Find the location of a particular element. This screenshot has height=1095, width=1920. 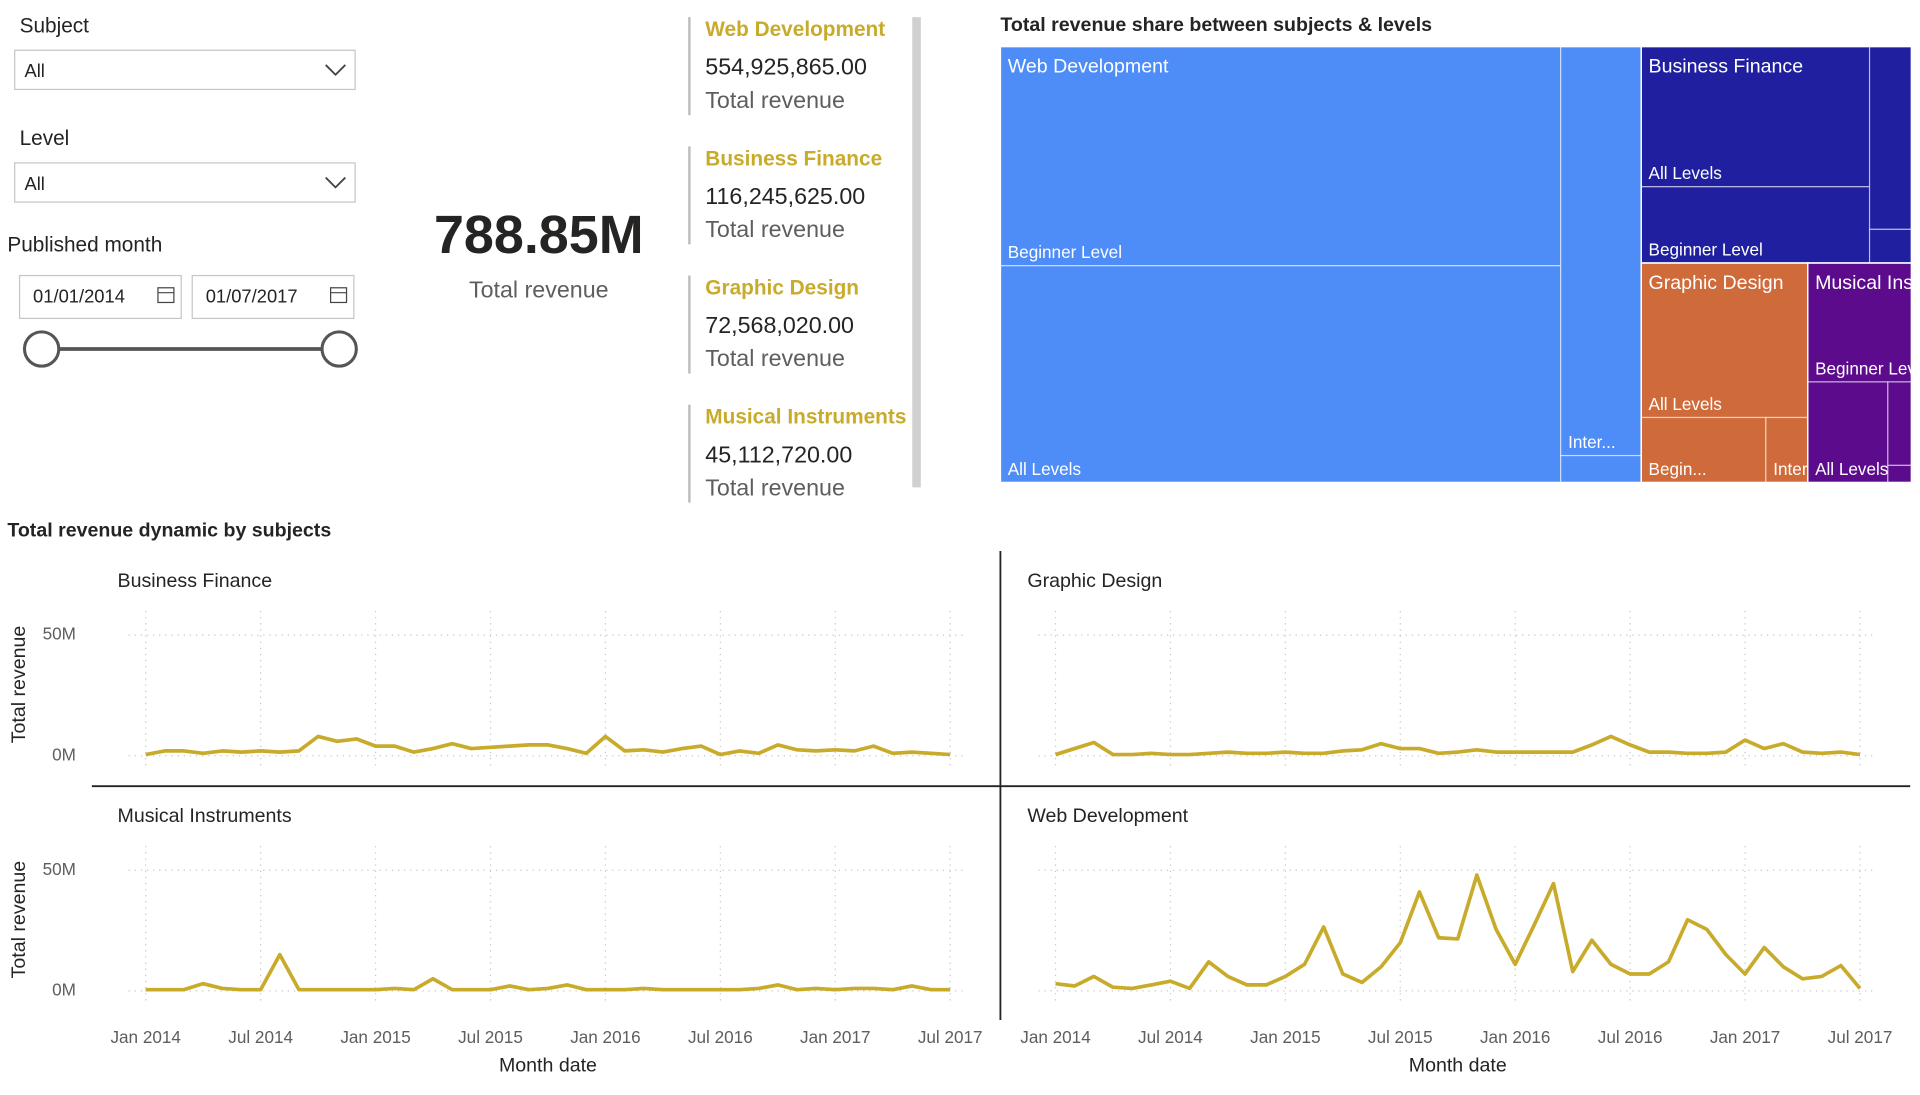

panel-title: Graphic Design is located at coordinates (1094, 581).